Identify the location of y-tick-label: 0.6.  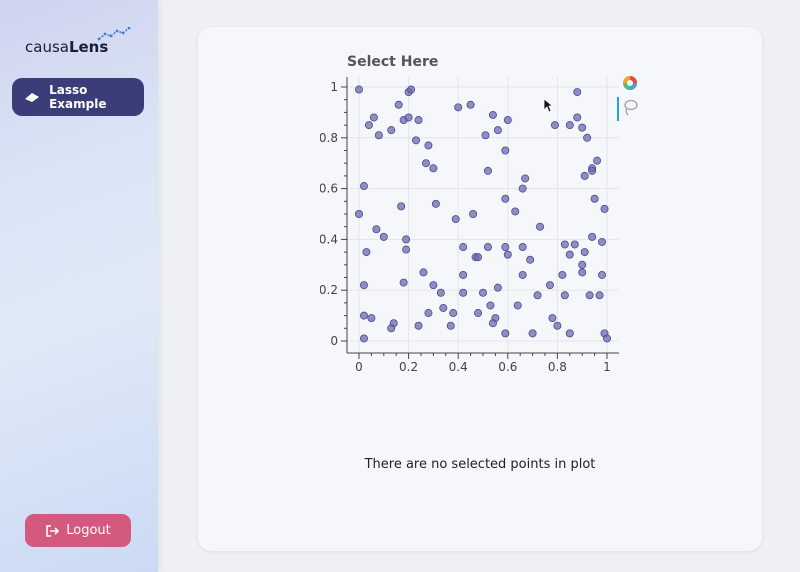
(329, 189).